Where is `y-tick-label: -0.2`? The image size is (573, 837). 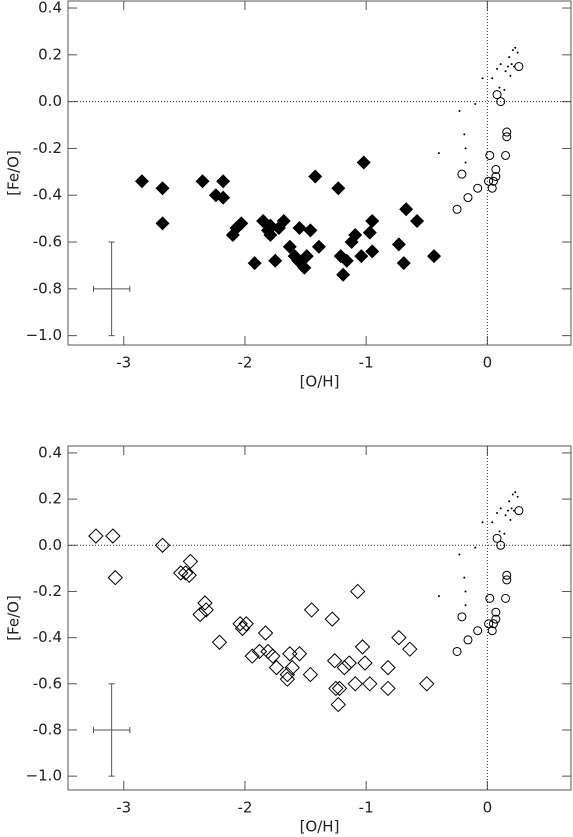 y-tick-label: -0.2 is located at coordinates (47, 148).